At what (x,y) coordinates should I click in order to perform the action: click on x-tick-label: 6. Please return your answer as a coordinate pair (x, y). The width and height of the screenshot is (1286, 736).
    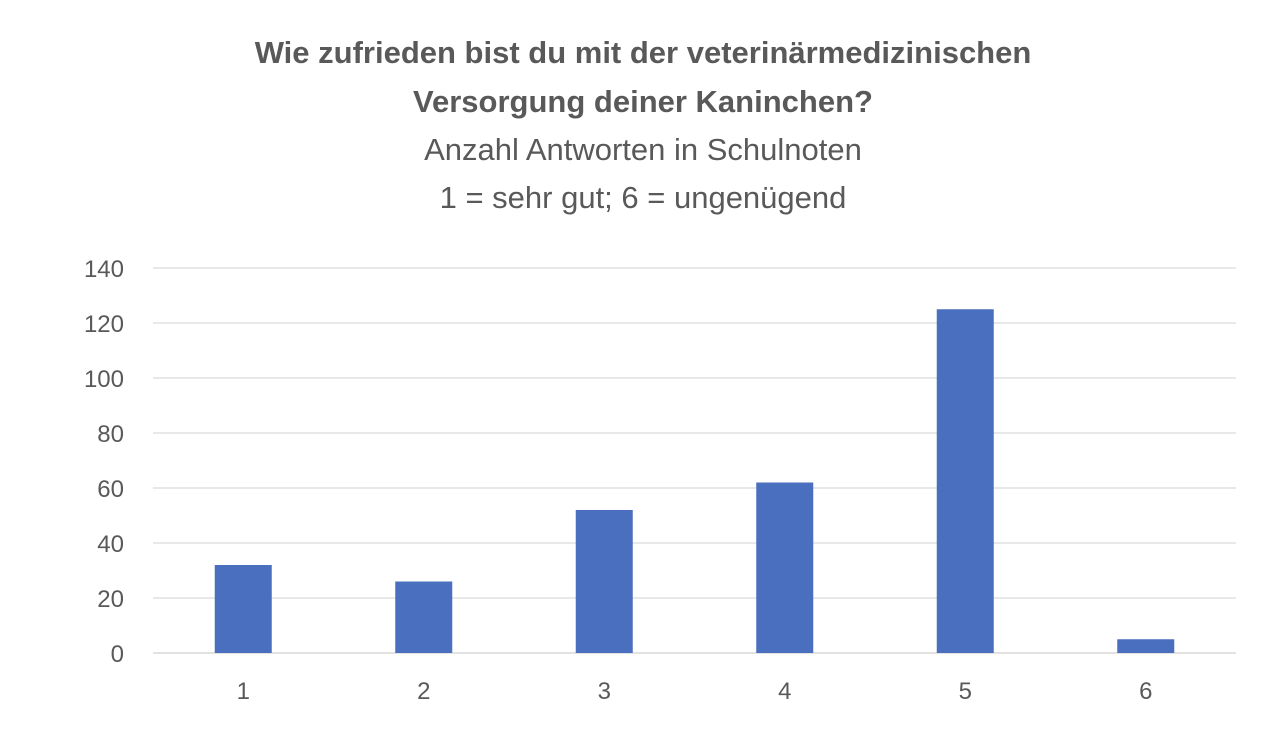
    Looking at the image, I should click on (1145, 691).